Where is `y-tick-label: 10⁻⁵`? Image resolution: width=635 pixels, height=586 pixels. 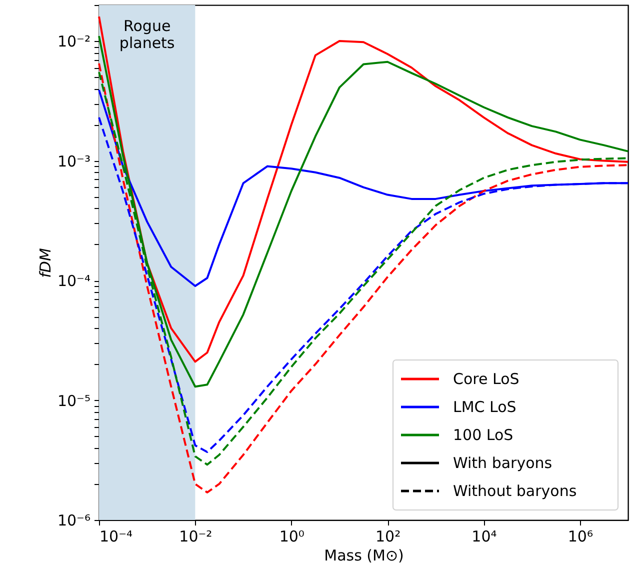
y-tick-label: 10⁻⁵ is located at coordinates (73, 401).